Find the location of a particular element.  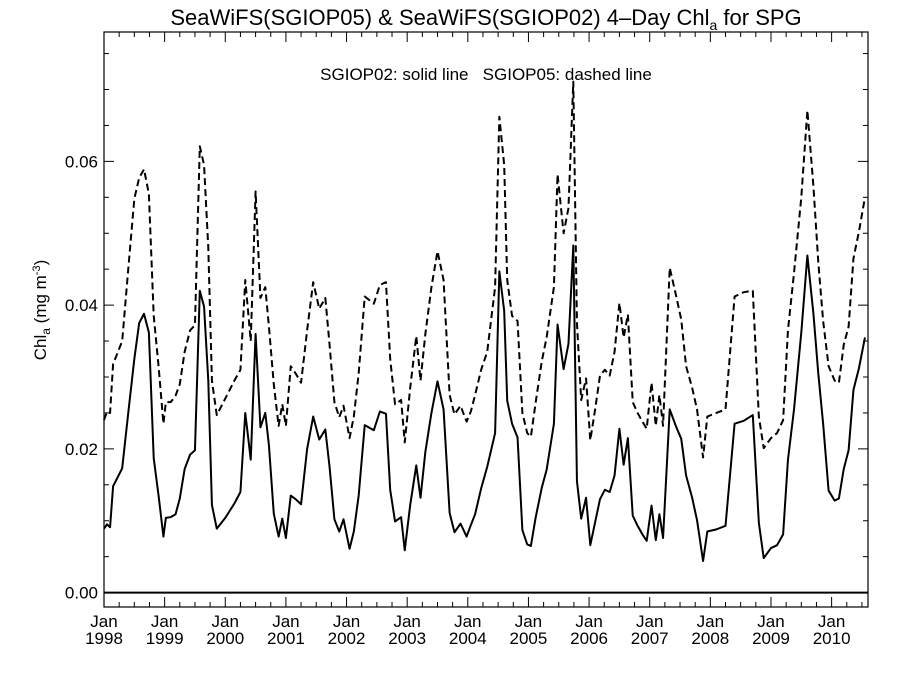

x-tick-year-label: 1999 is located at coordinates (165, 638).